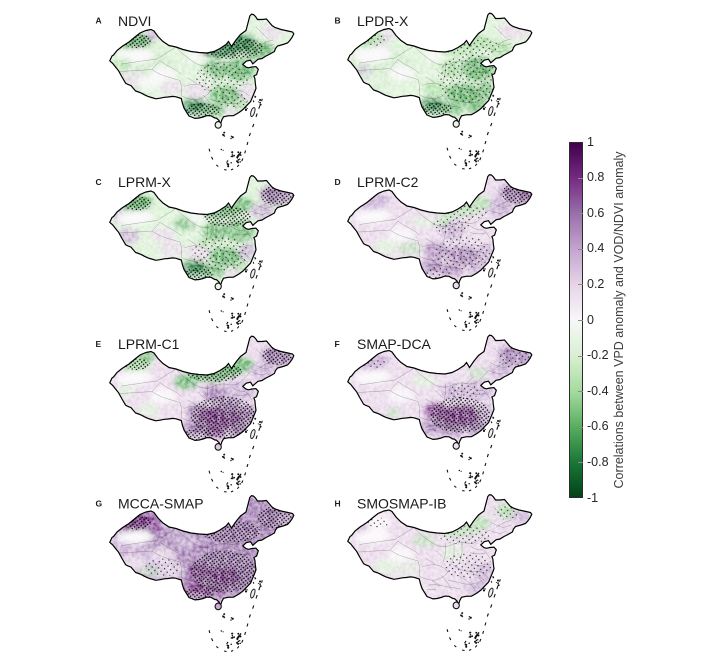 The image size is (710, 666). I want to click on svg-text: LPRM-X, so click(145, 182).